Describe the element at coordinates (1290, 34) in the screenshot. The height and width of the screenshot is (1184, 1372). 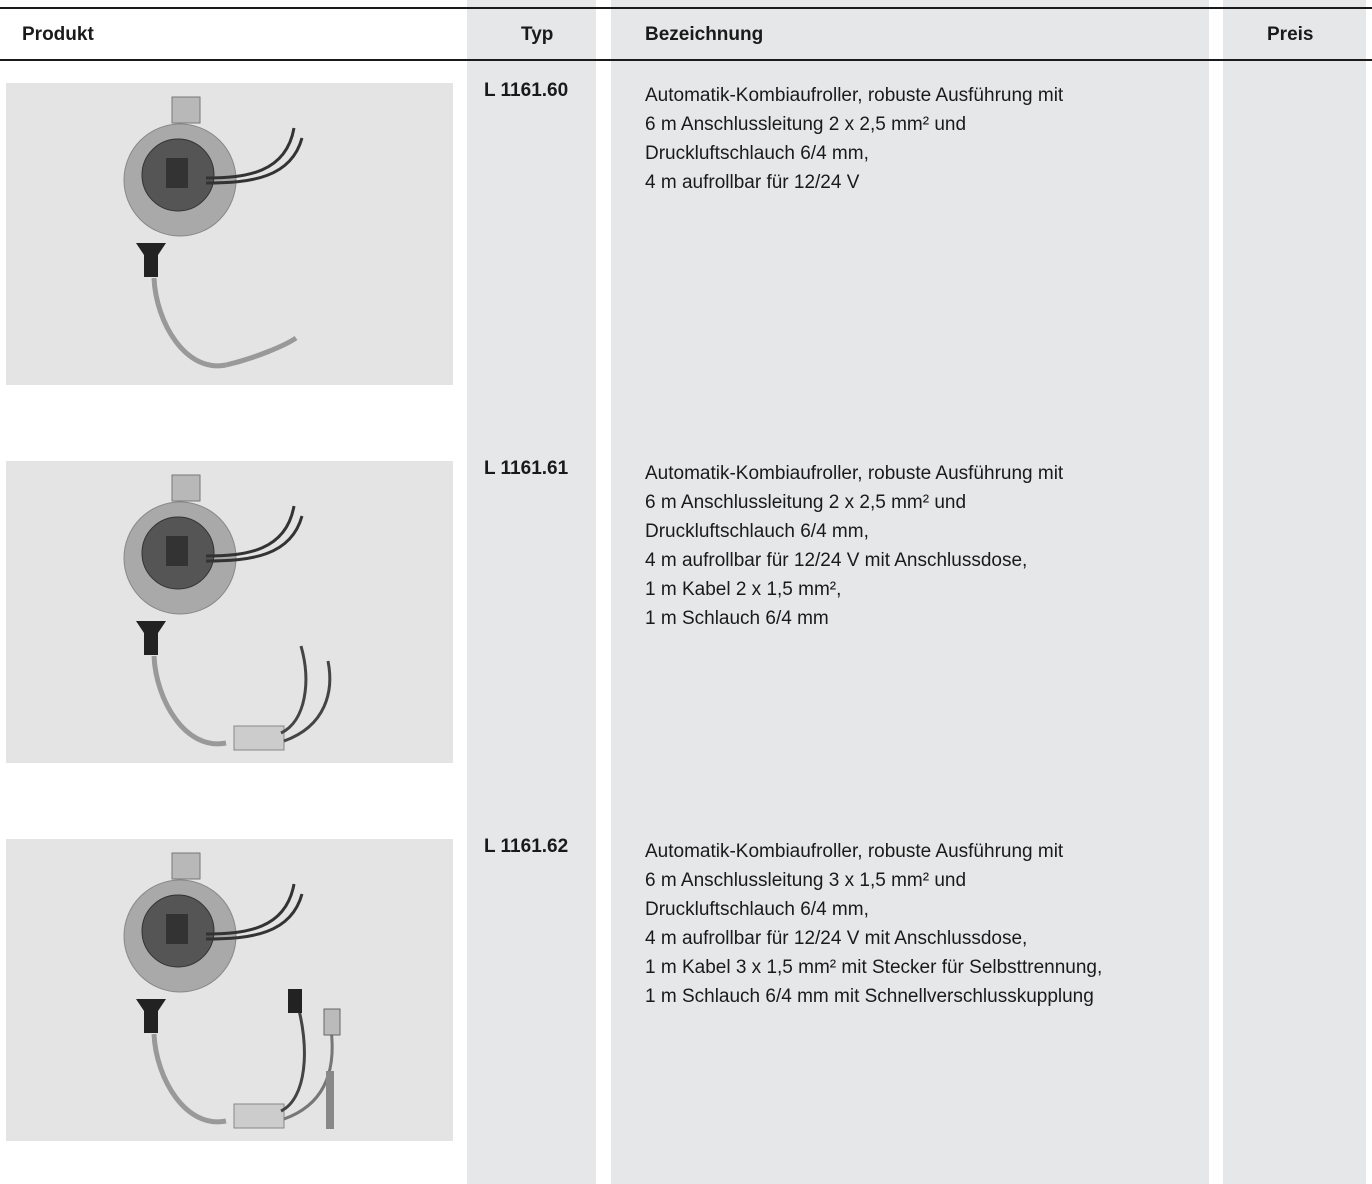
I see `header-preis: Preis` at that location.